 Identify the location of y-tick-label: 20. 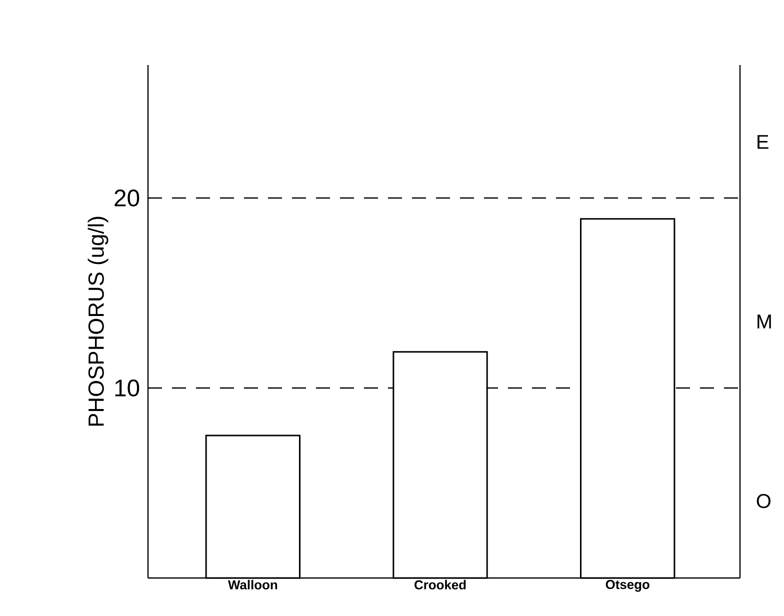
(127, 198).